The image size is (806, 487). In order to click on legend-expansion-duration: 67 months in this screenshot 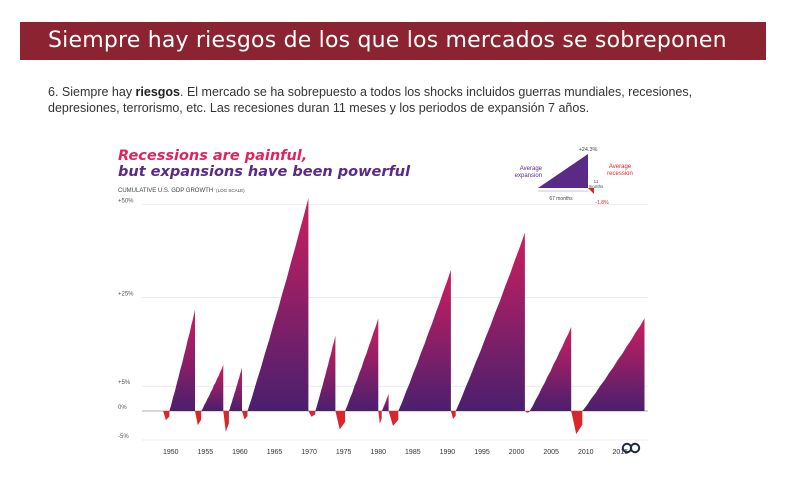, I will do `click(561, 199)`.